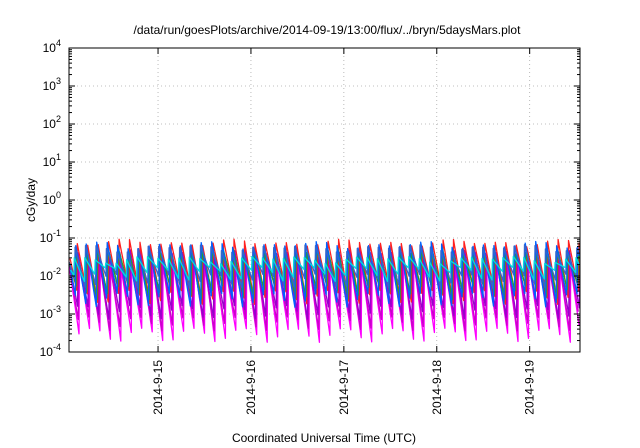 The width and height of the screenshot is (640, 448). I want to click on x-tick-label: 2014-9-16, so click(251, 387).